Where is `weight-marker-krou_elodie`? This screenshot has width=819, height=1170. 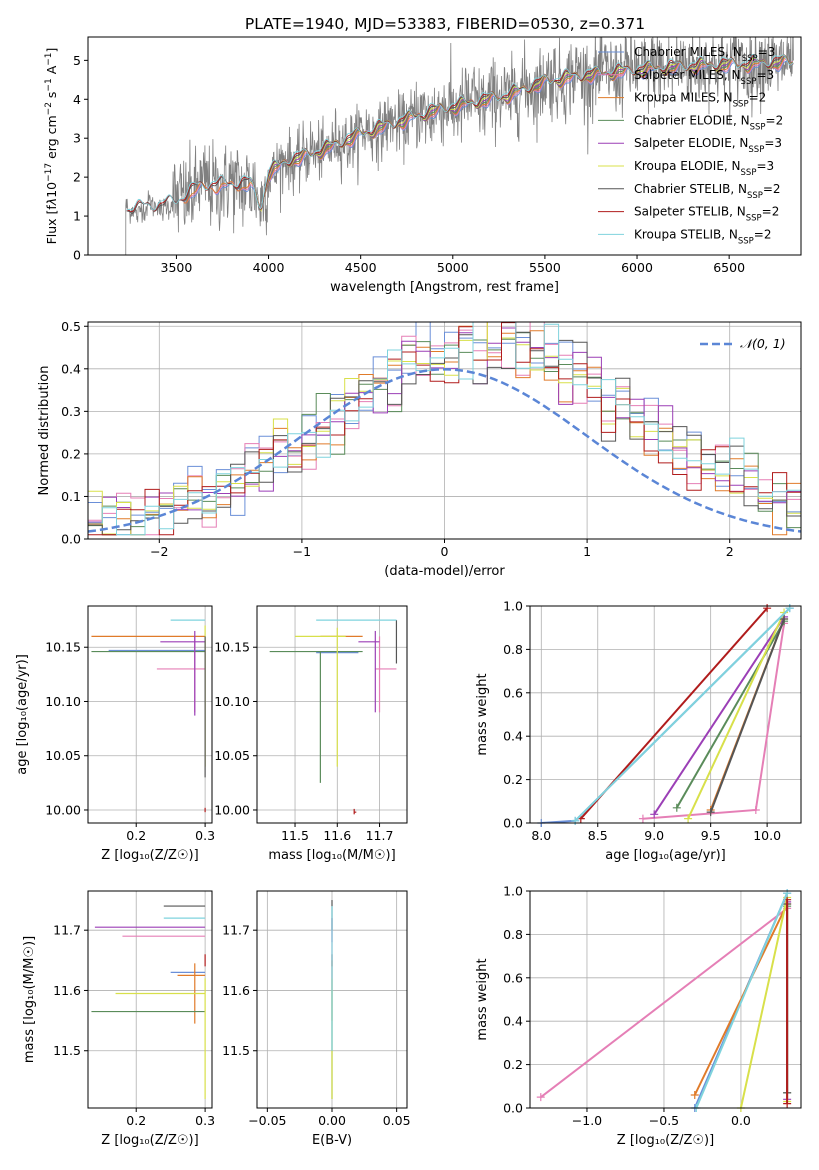
weight-marker-krou_elodie is located at coordinates (688, 818).